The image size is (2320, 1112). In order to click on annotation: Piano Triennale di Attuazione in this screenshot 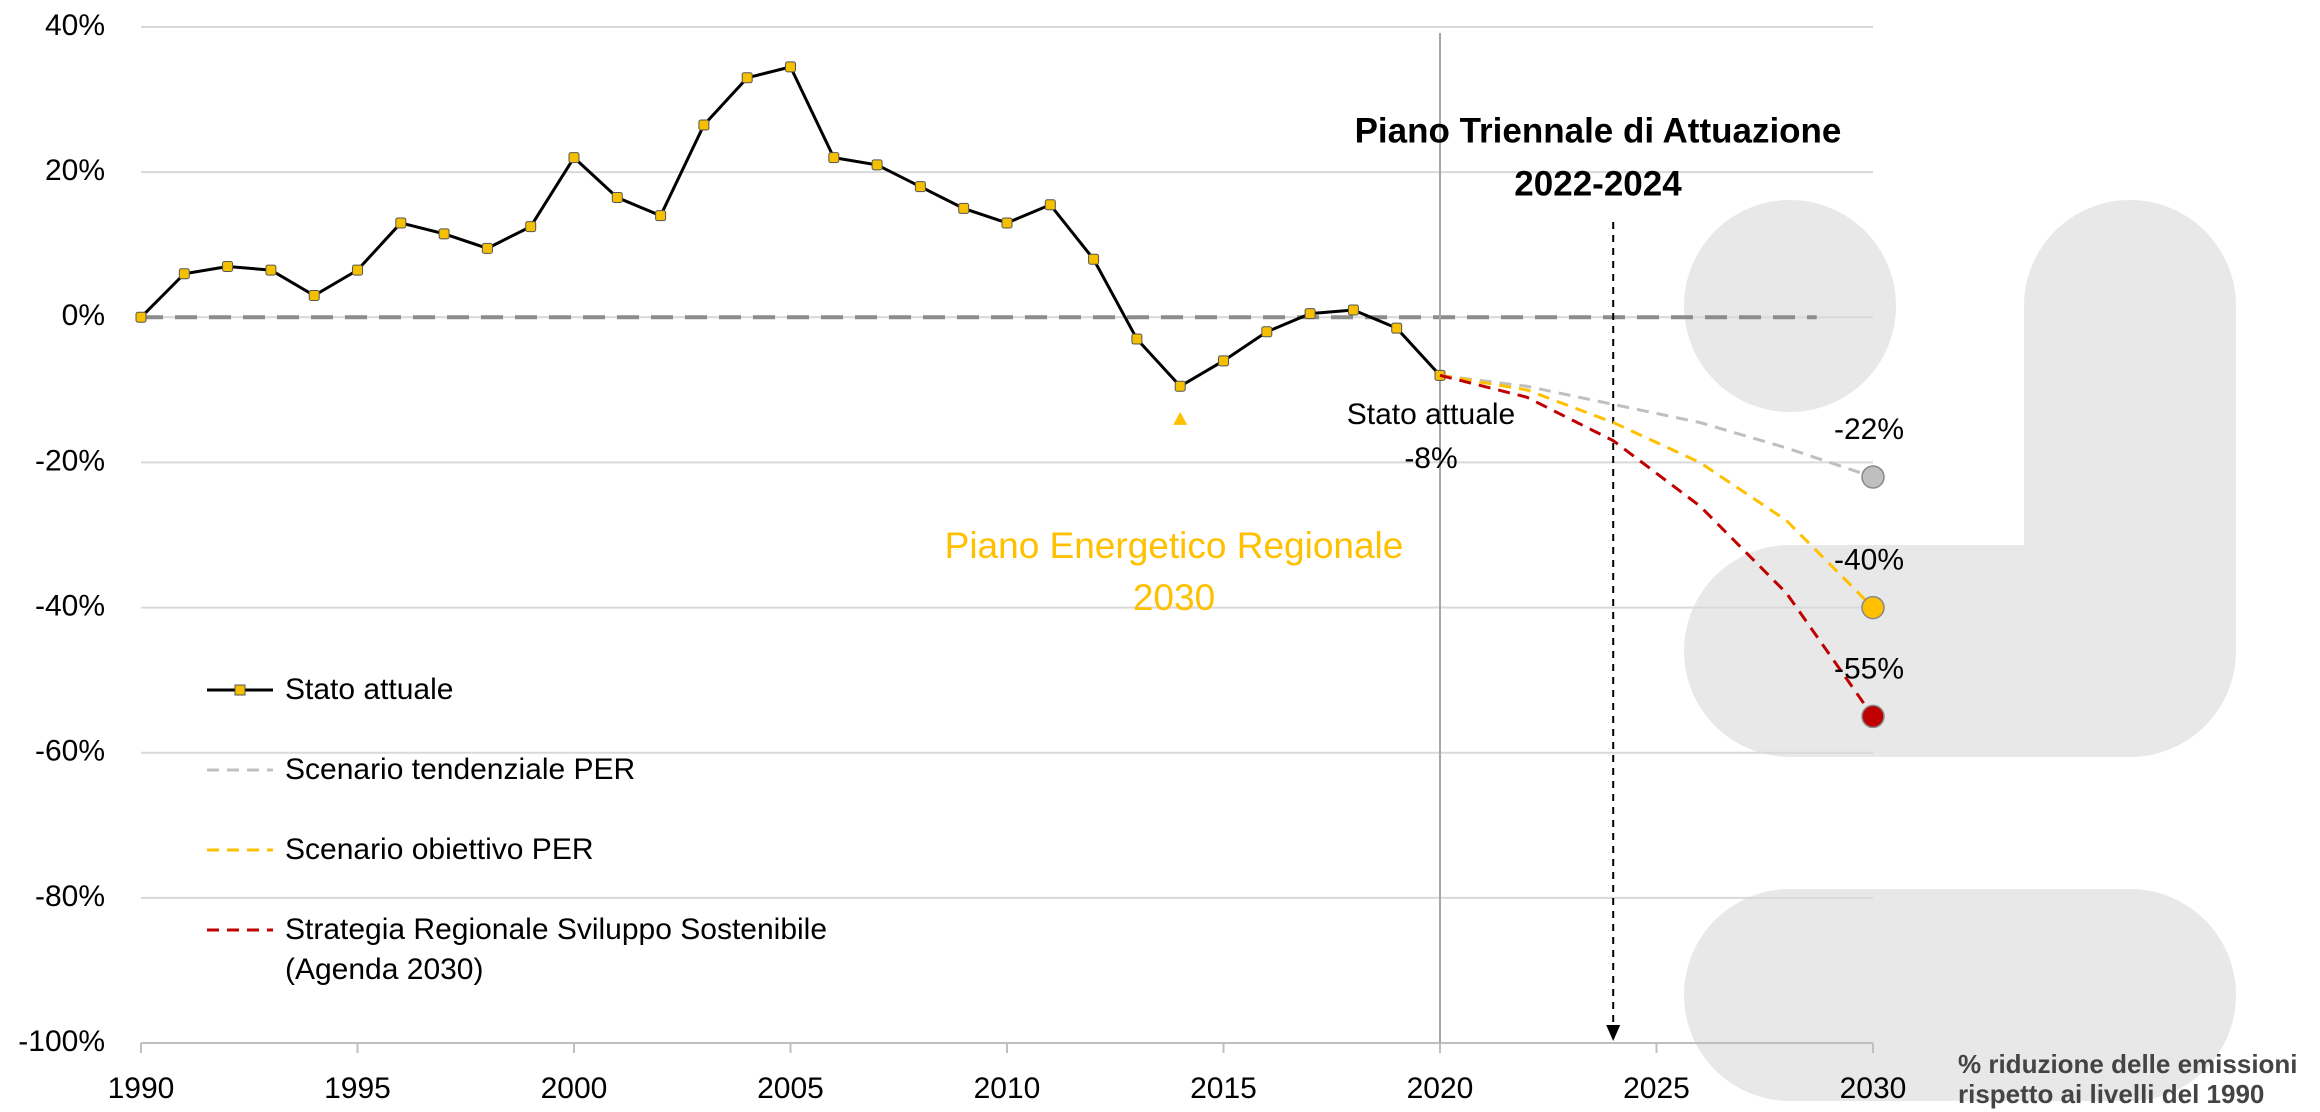, I will do `click(1598, 130)`.